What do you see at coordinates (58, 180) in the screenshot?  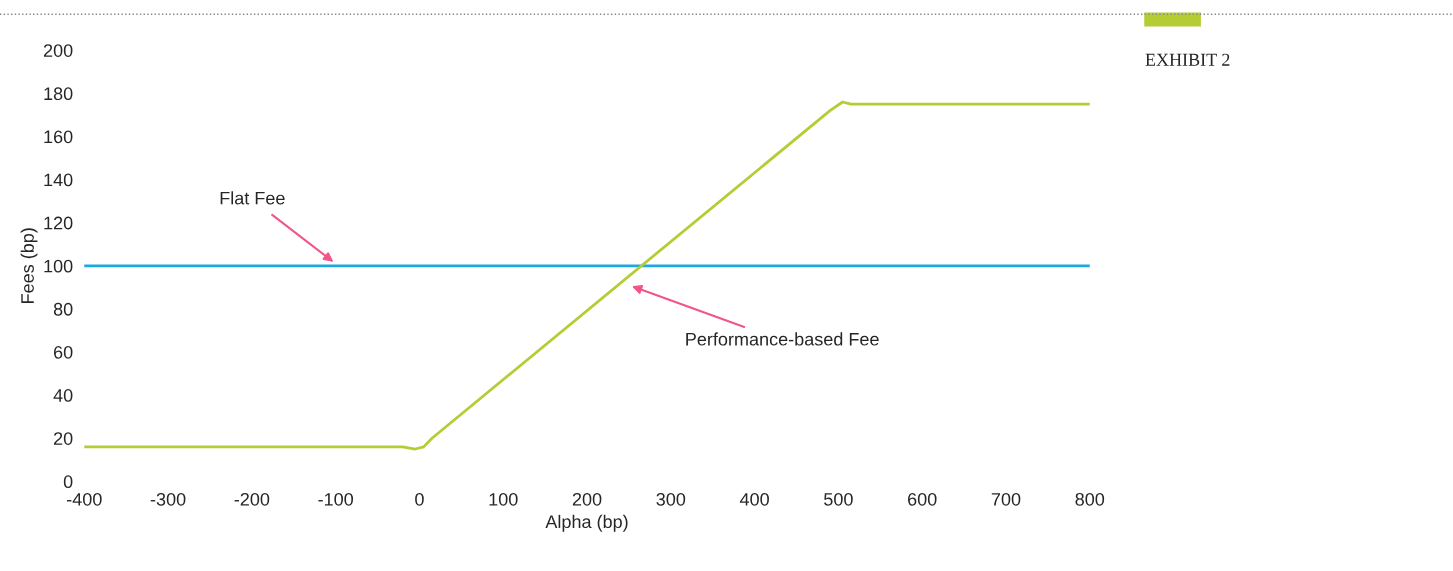 I see `y-tick-label: 140` at bounding box center [58, 180].